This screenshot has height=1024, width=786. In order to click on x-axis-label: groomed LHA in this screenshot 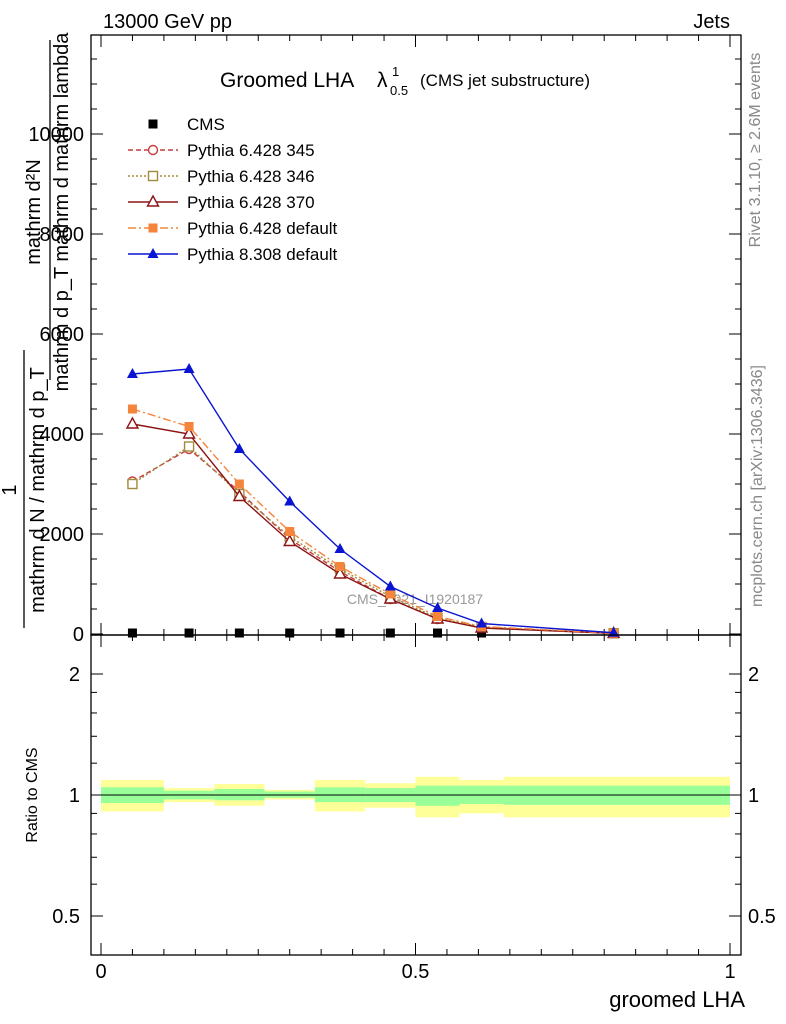, I will do `click(677, 999)`.